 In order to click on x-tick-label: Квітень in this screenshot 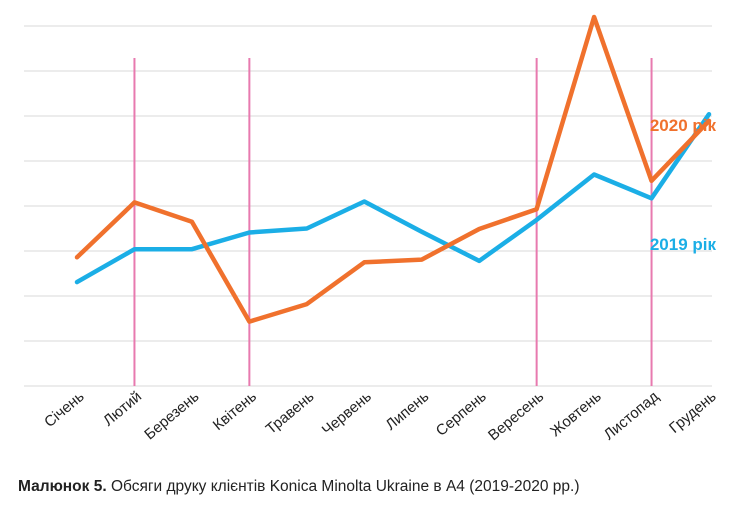, I will do `click(235, 411)`.